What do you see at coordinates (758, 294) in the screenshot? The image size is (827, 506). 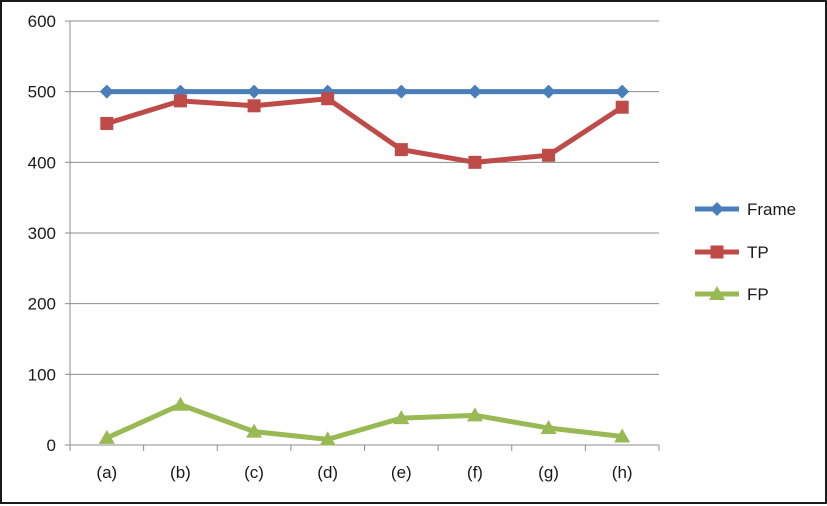 I see `legend-label: FP` at bounding box center [758, 294].